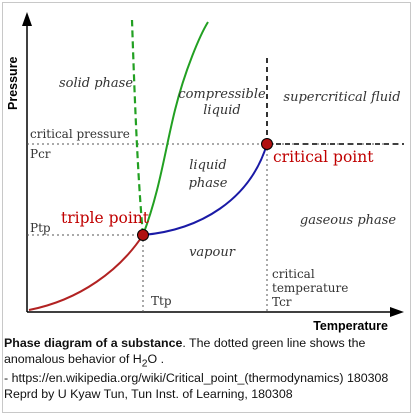 The image size is (415, 415). What do you see at coordinates (293, 274) in the screenshot?
I see `critical-temperature-label-1: critical` at bounding box center [293, 274].